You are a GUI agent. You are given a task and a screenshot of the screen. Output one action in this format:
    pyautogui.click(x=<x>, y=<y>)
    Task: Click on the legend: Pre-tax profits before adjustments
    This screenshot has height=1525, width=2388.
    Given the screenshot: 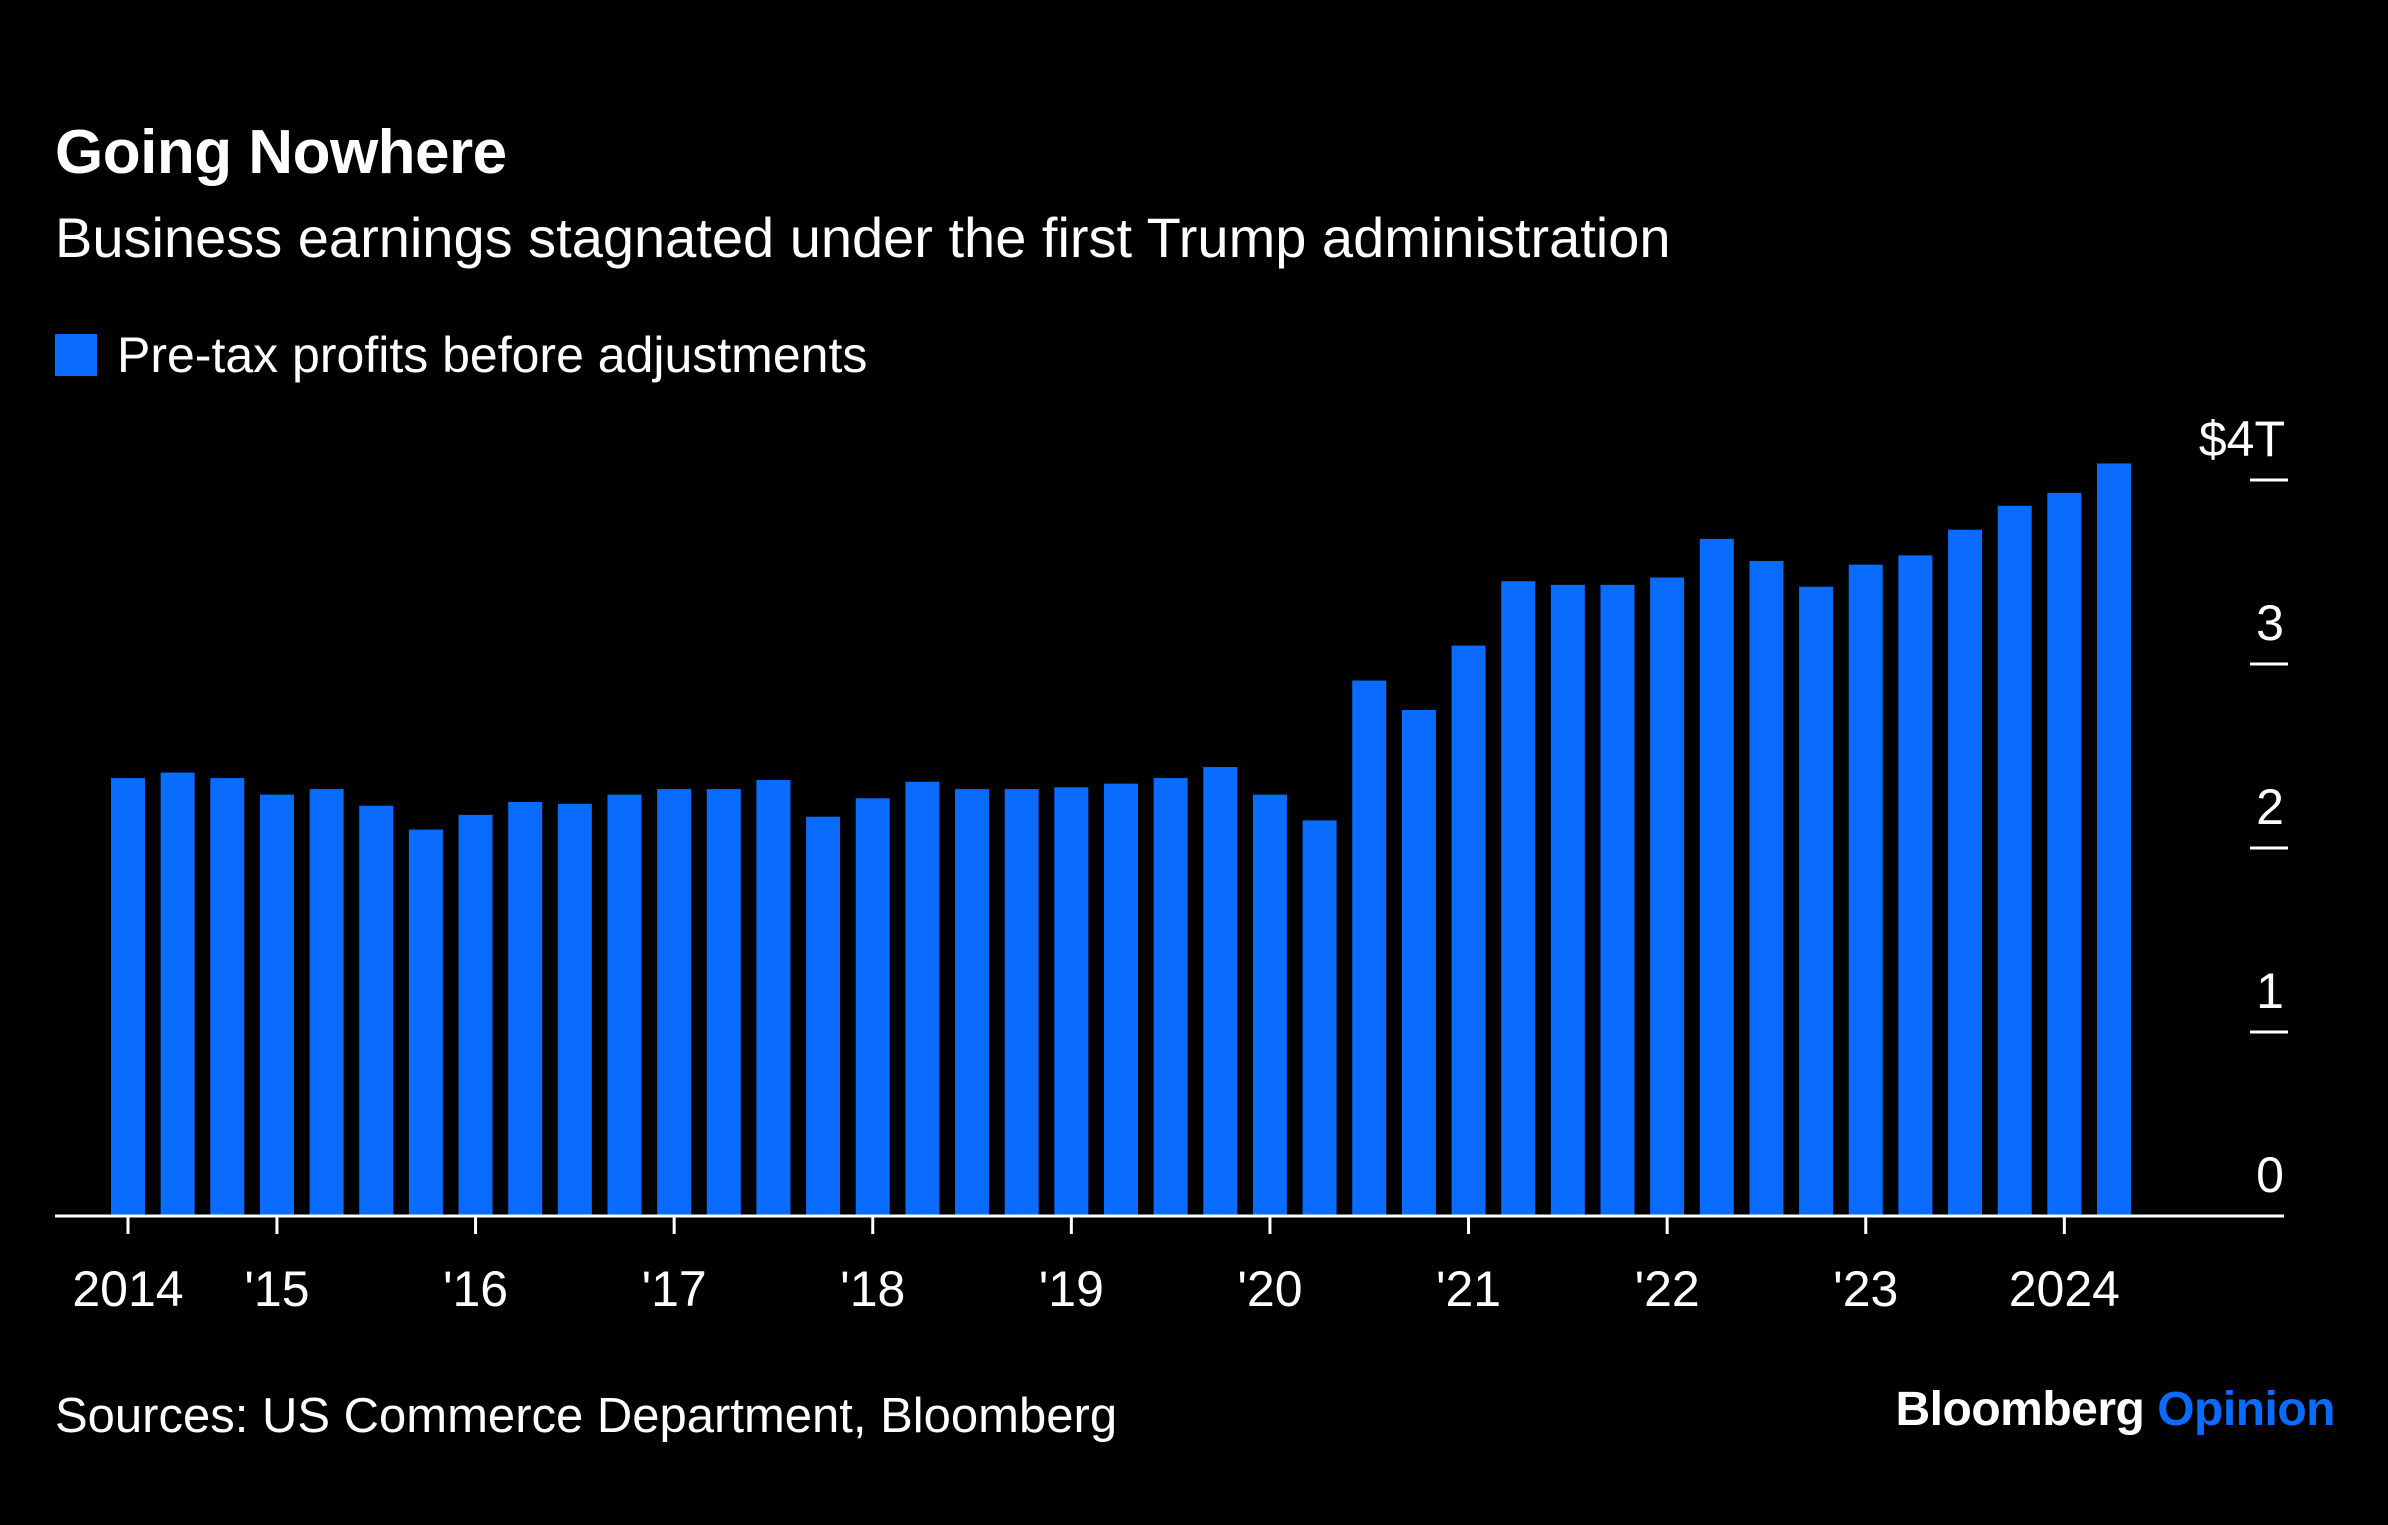 What is the action you would take?
    pyautogui.click(x=461, y=355)
    